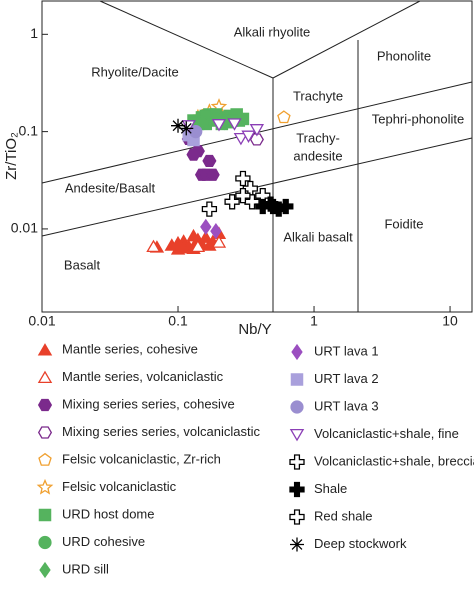 The image size is (474, 602). What do you see at coordinates (136, 404) in the screenshot?
I see `legend-item: Mixing series series, cohesive` at bounding box center [136, 404].